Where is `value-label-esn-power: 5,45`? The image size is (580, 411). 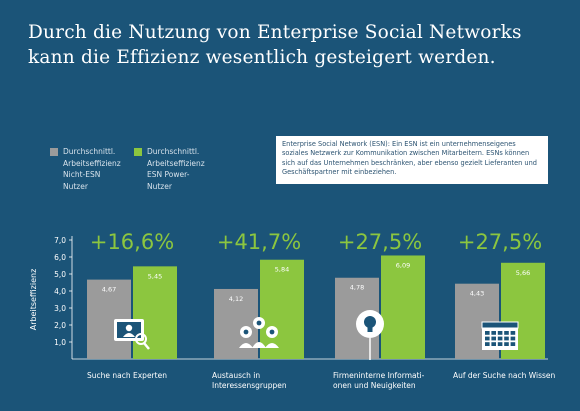 value-label-esn-power: 5,45 is located at coordinates (155, 276).